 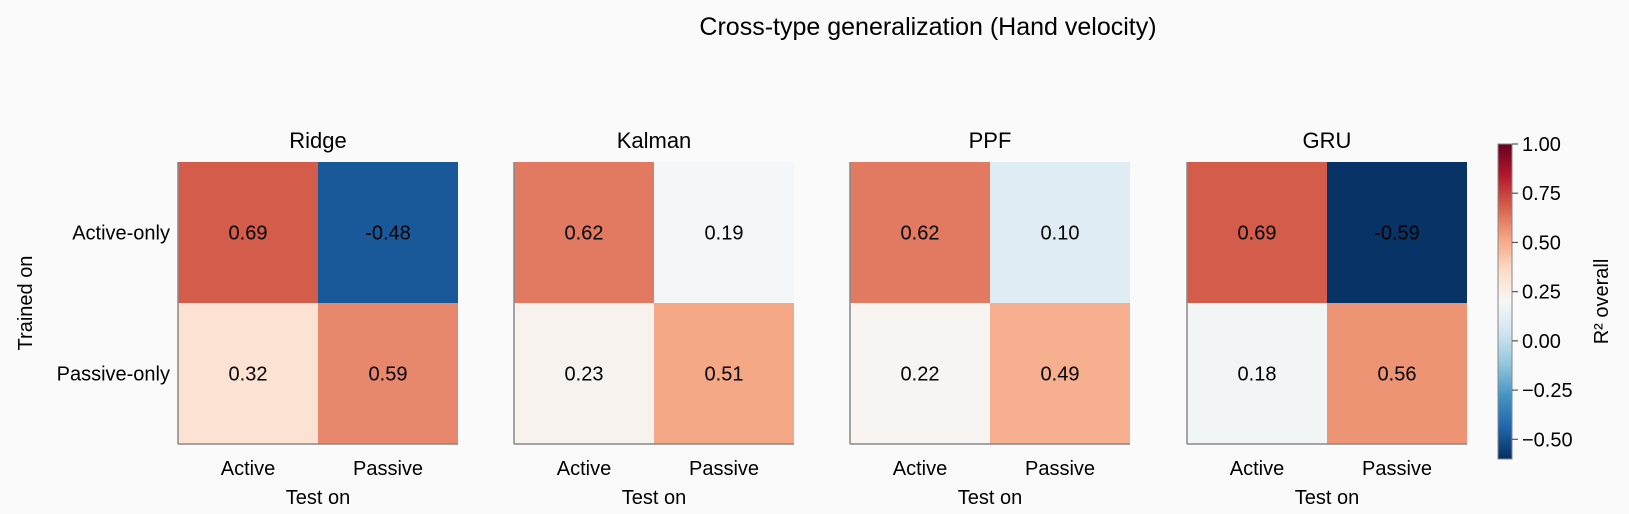 What do you see at coordinates (1547, 440) in the screenshot?
I see `colorbar-tick-label: −0.50` at bounding box center [1547, 440].